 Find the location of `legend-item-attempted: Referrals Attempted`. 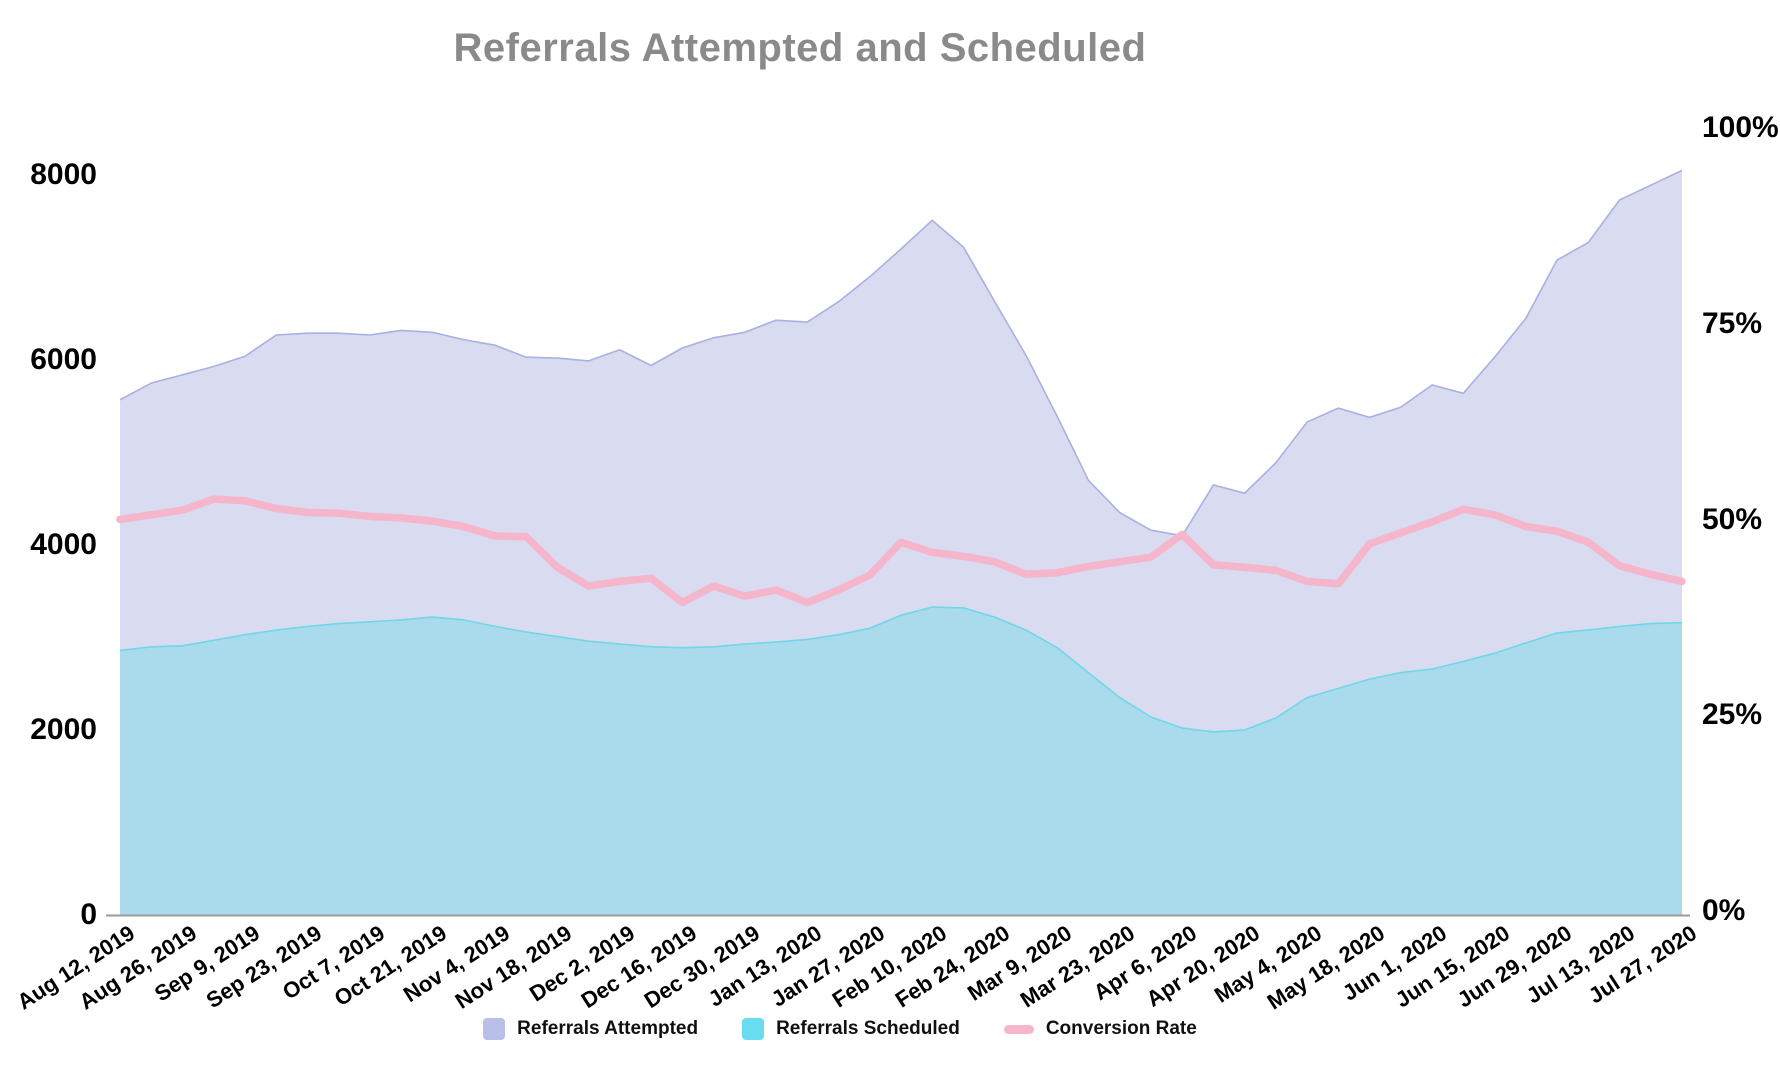

legend-item-attempted: Referrals Attempted is located at coordinates (590, 1029).